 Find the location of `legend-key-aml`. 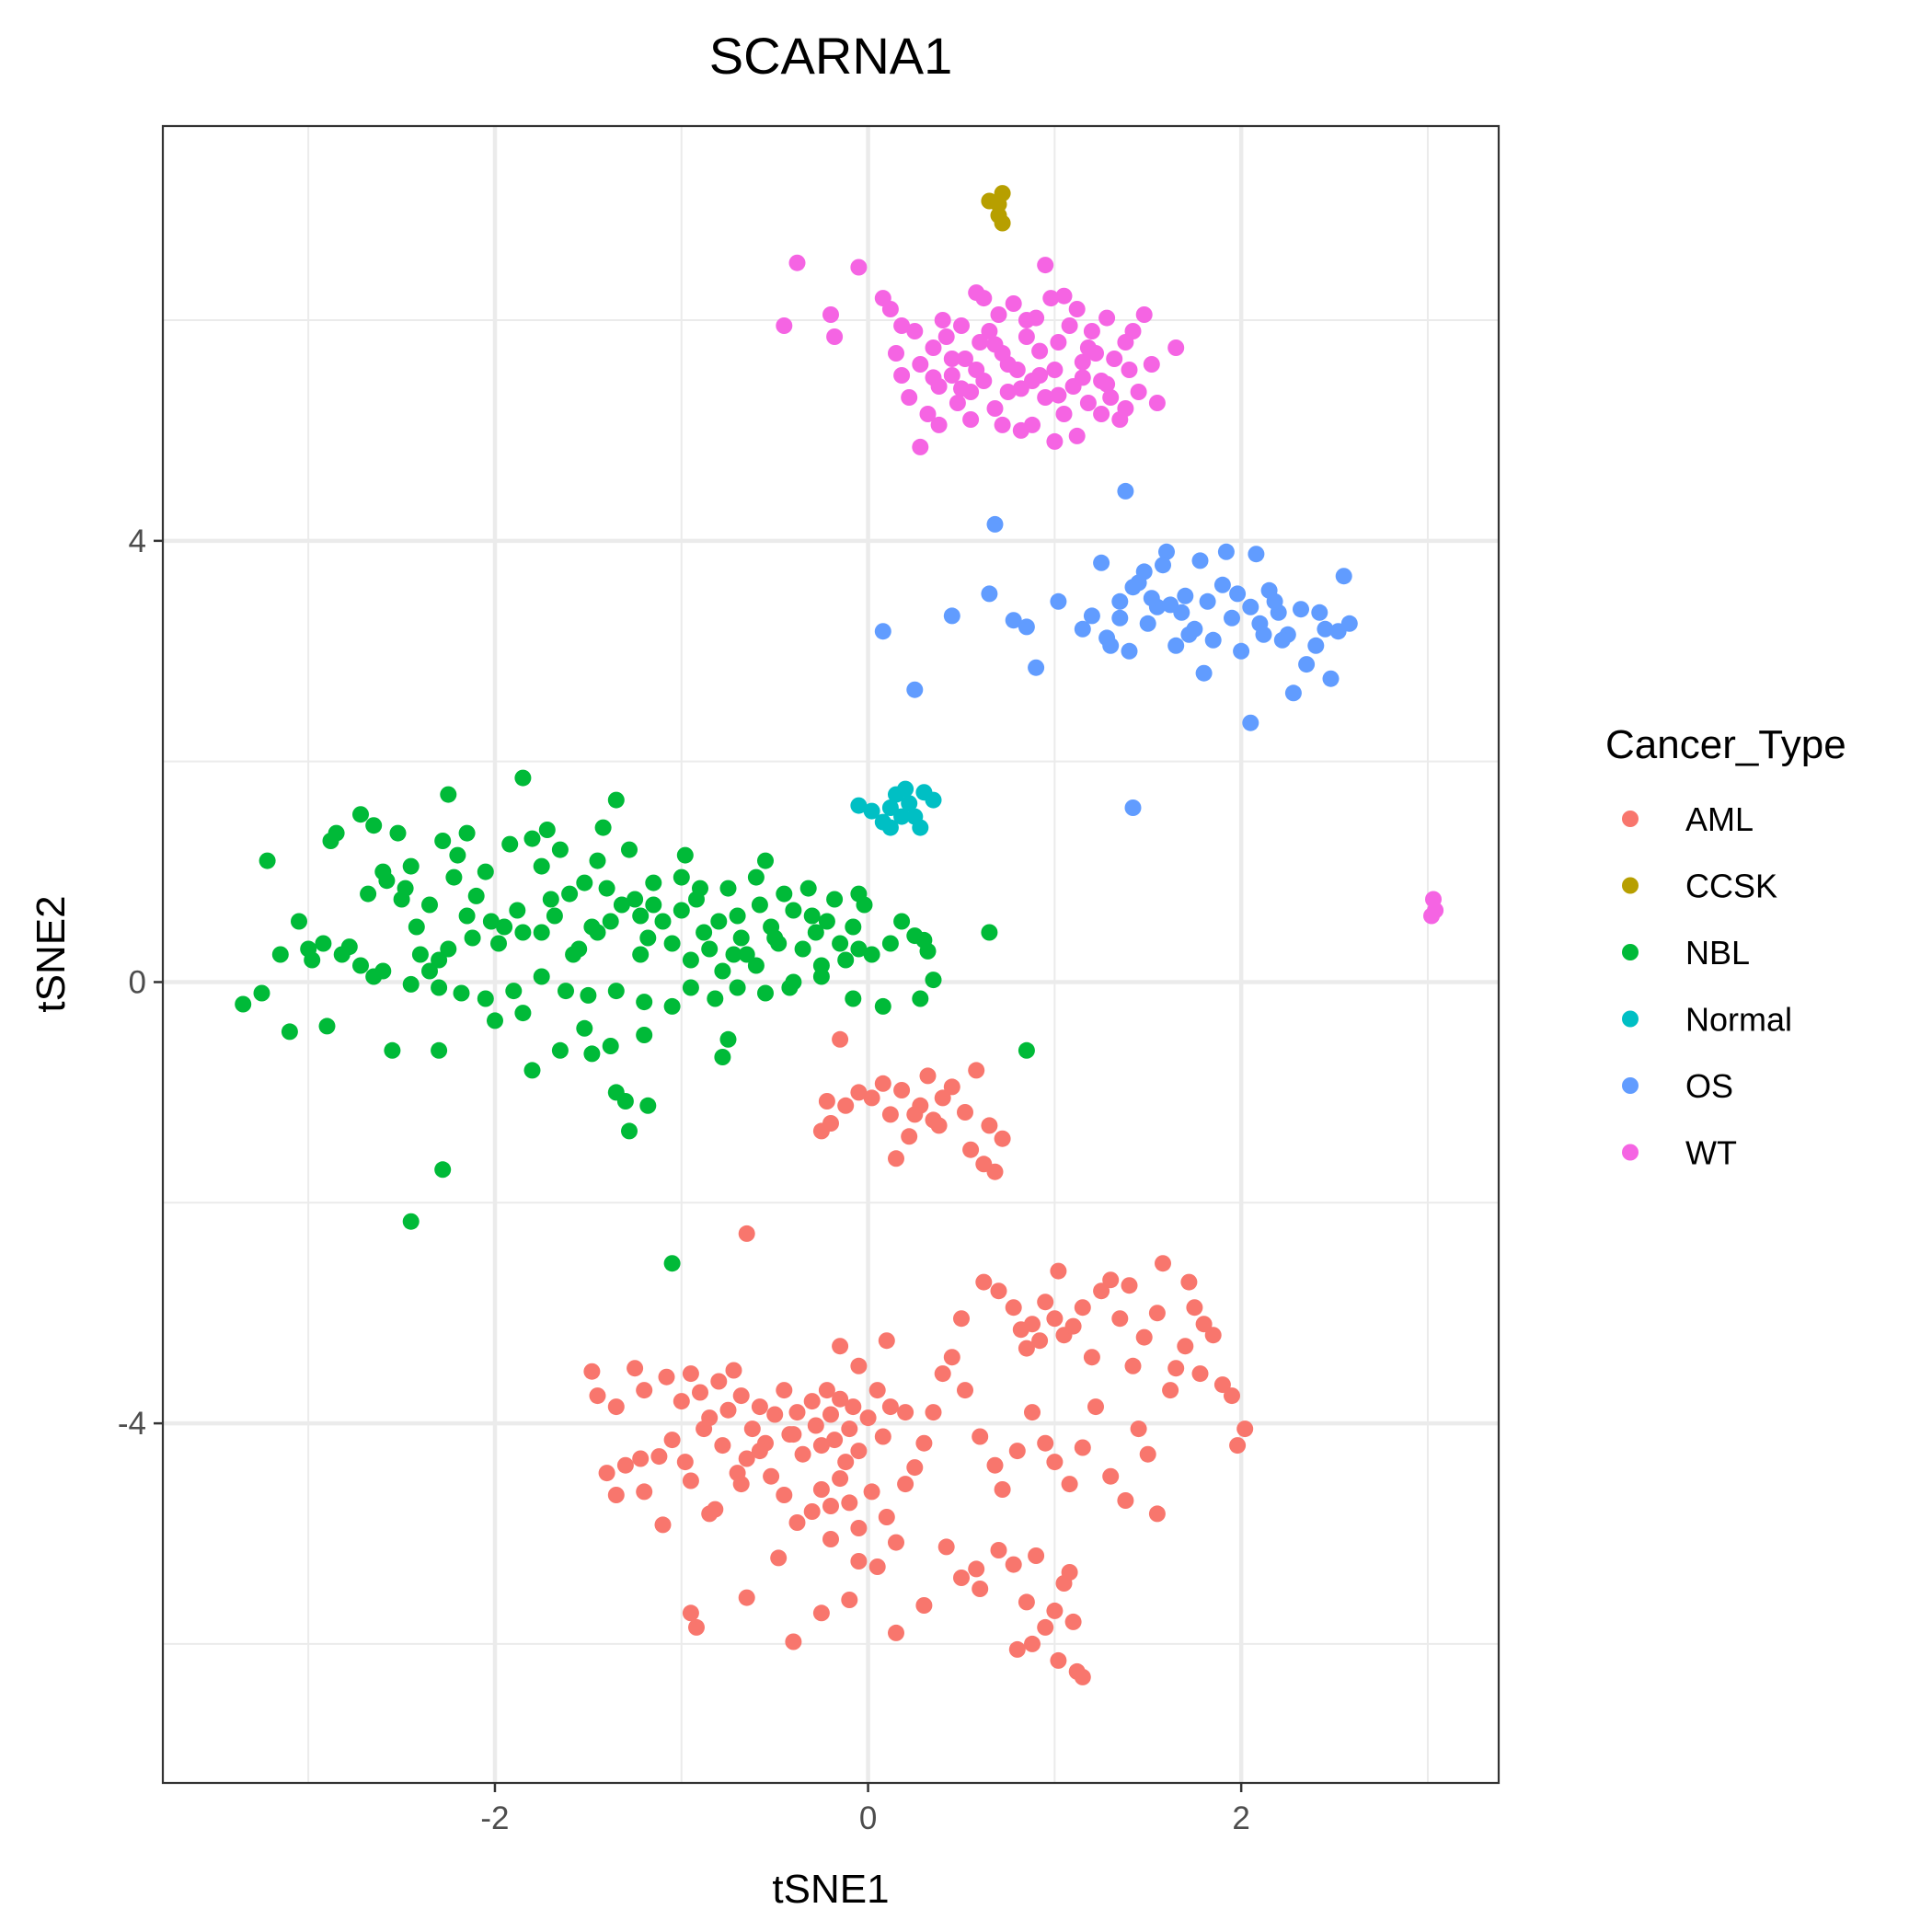

legend-key-aml is located at coordinates (1630, 819).